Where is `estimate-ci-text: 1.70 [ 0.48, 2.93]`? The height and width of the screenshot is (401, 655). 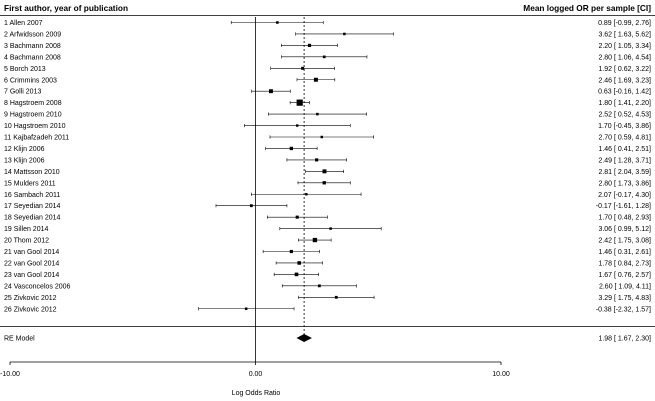 estimate-ci-text: 1.70 [ 0.48, 2.93] is located at coordinates (624, 218).